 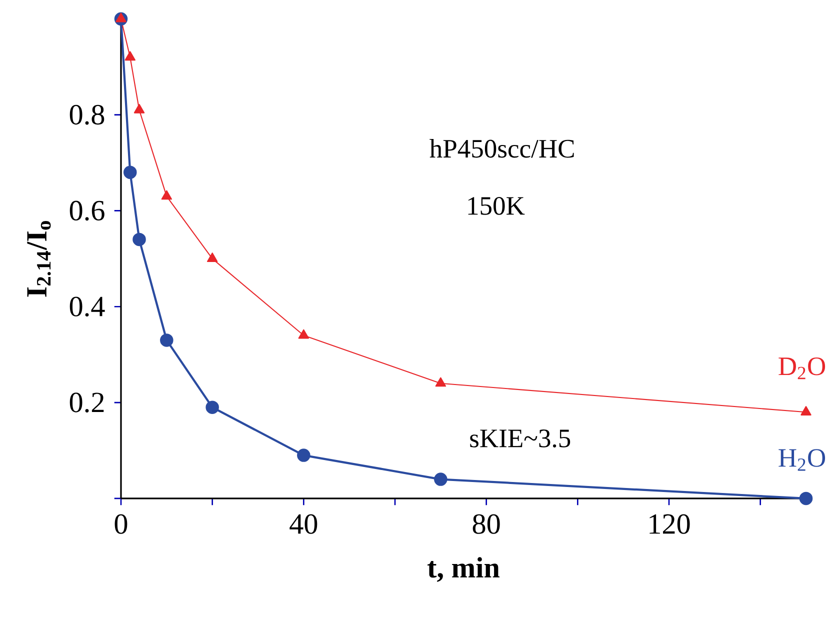 What do you see at coordinates (87, 114) in the screenshot?
I see `y-tick-label: 0.8` at bounding box center [87, 114].